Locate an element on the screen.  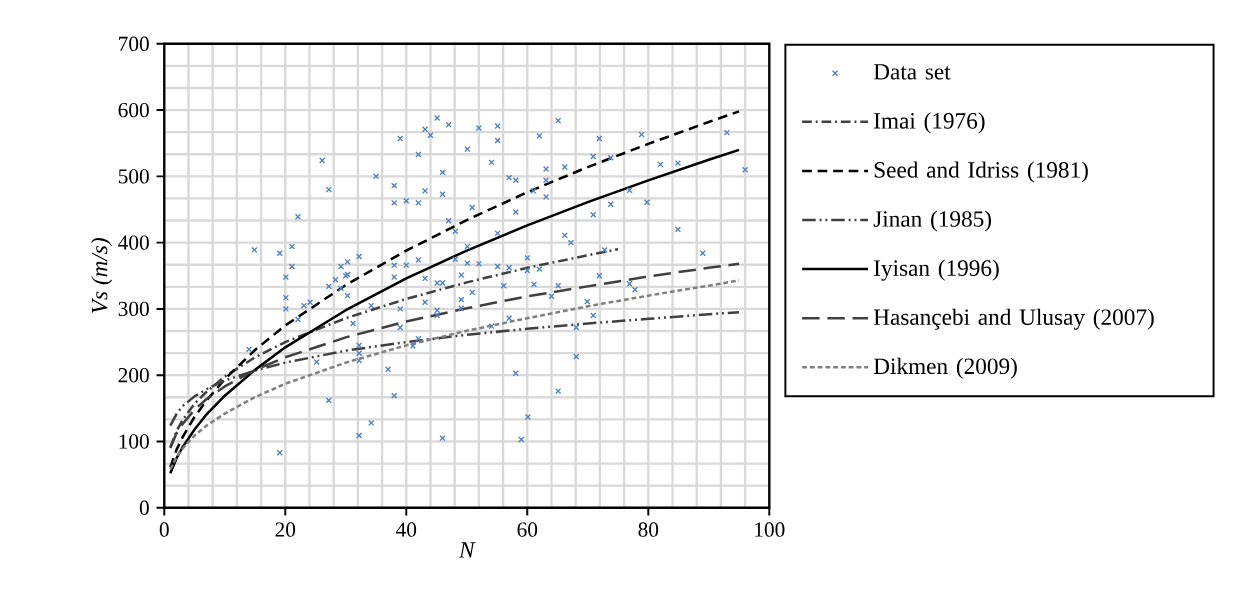
y-axis-title: Vs (m/s) is located at coordinates (102, 275).